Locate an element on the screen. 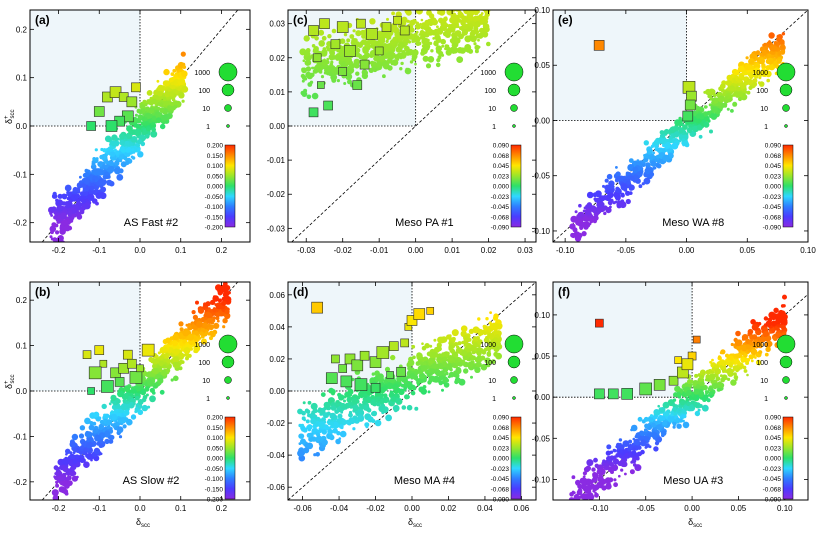 The height and width of the screenshot is (554, 830). y-axis-label: δ+scc is located at coordinates (10, 116).